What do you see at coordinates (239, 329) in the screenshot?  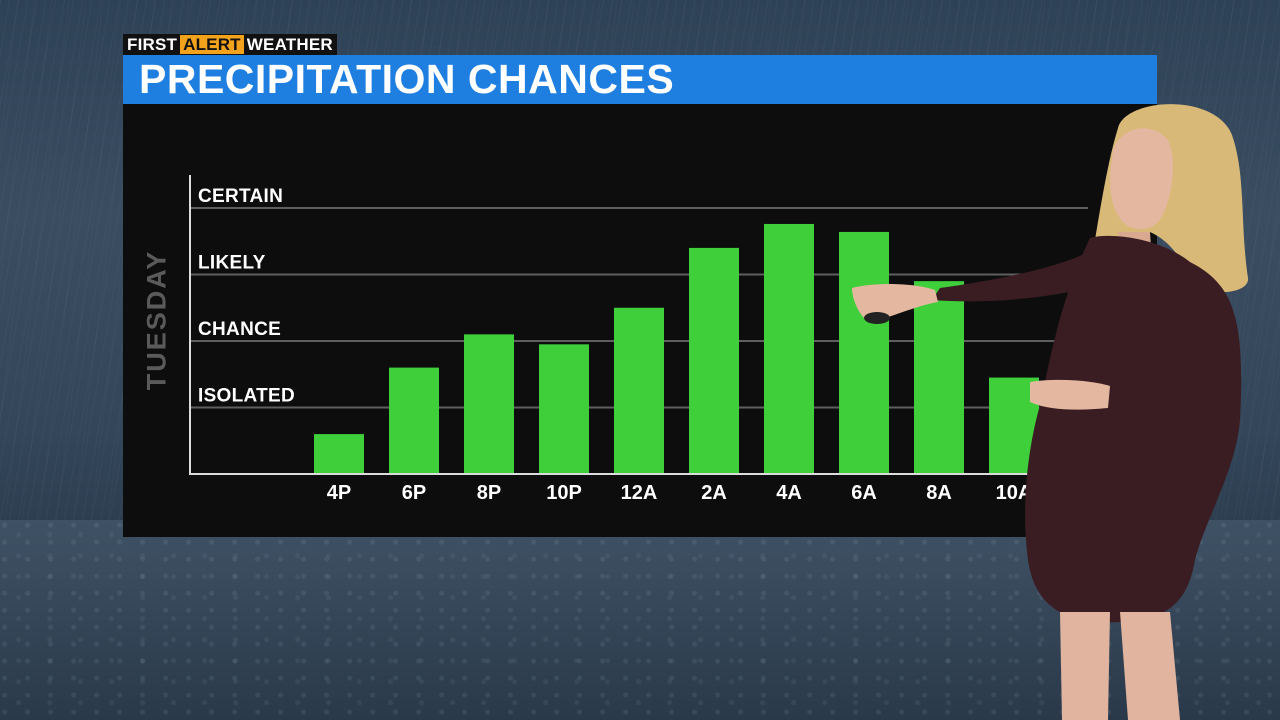 I see `y-level-label-chance: CHANCE` at bounding box center [239, 329].